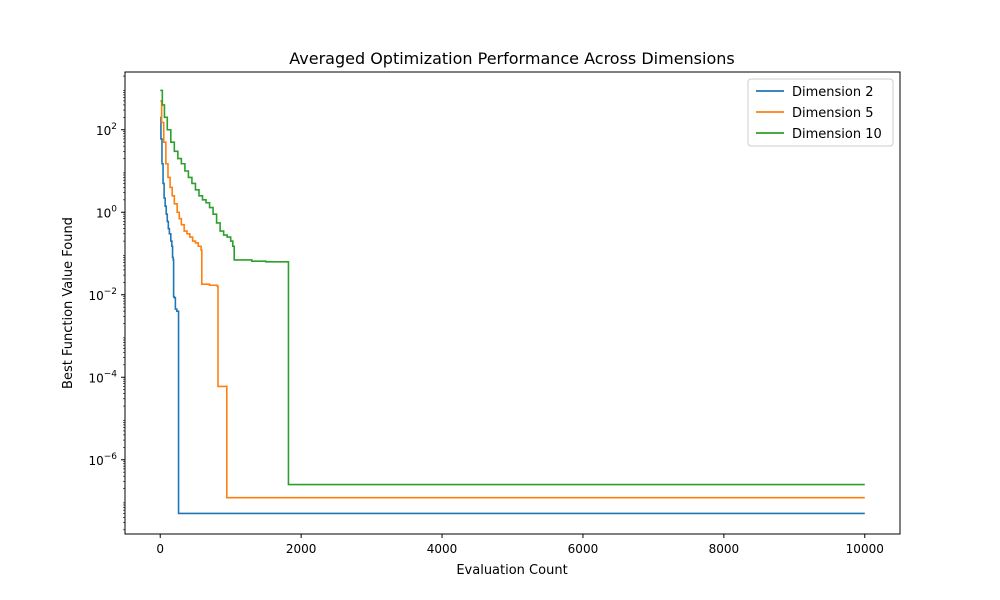 This screenshot has height=600, width=1000. Describe the element at coordinates (833, 113) in the screenshot. I see `legend-label: Dimension 5` at that location.